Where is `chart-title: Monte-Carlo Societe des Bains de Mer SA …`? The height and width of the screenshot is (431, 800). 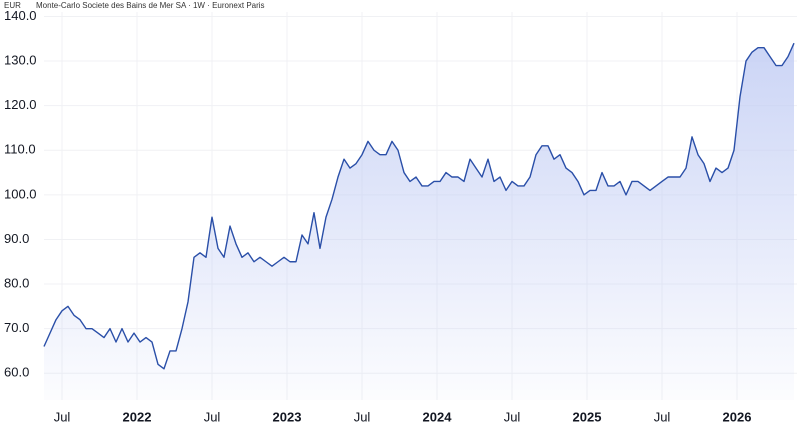 chart-title: Monte-Carlo Societe des Bains de Mer SA … is located at coordinates (150, 5).